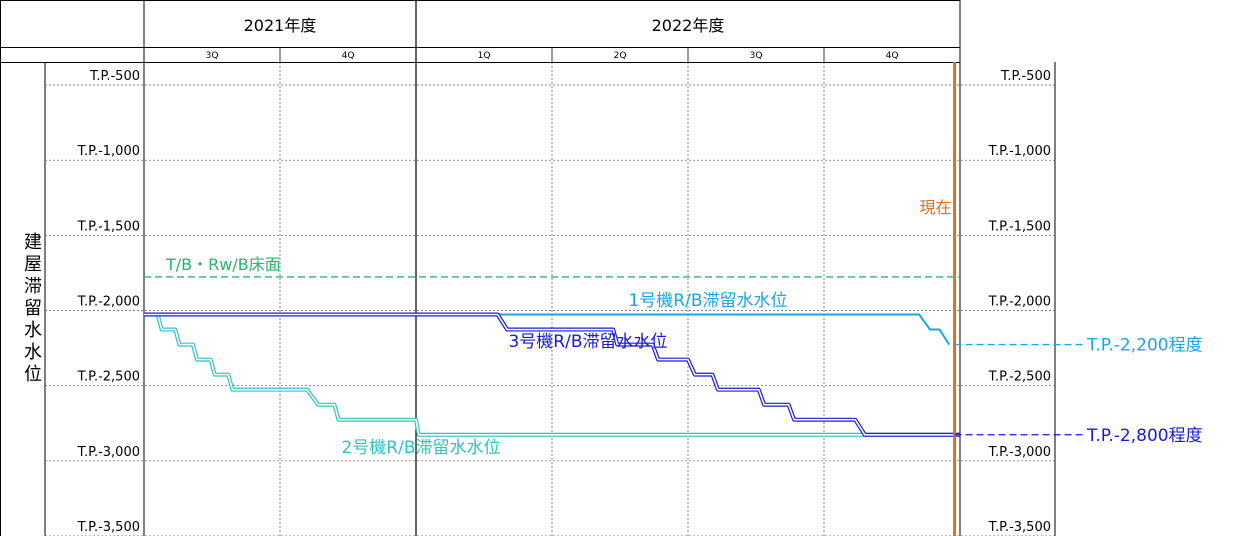  Describe the element at coordinates (420, 448) in the screenshot. I see `series-label-2: 2号機R/B滞留水水位` at that location.